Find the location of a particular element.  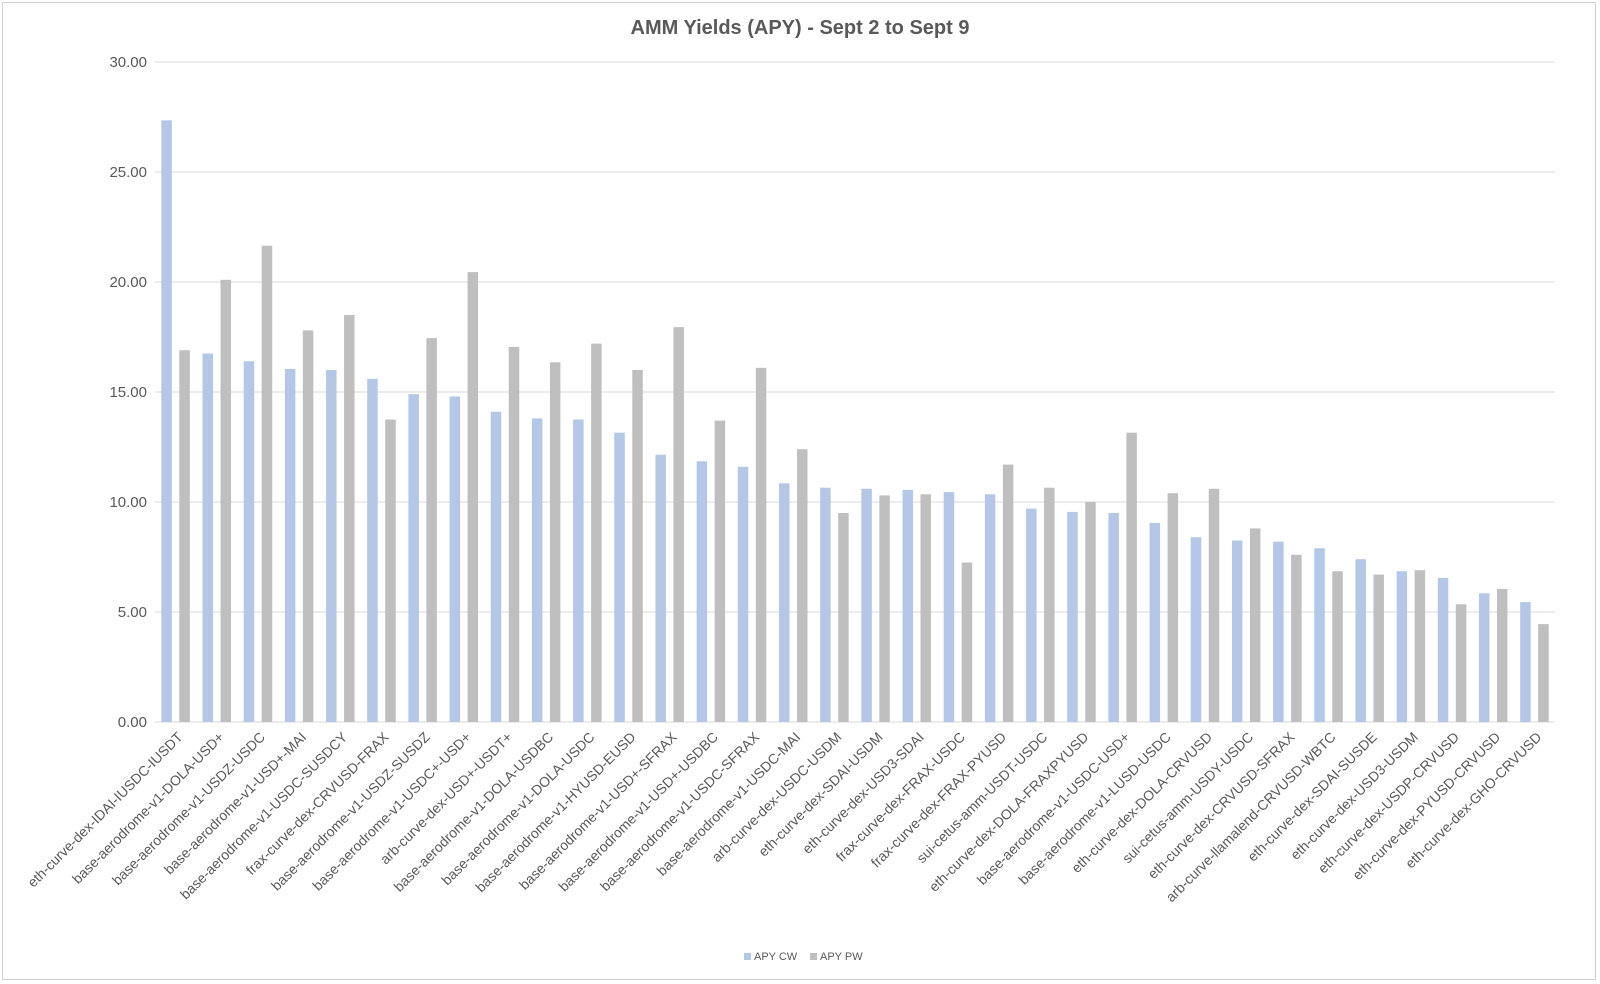

x-tick-label: base-aerodrome-v1-USDC-USD+ is located at coordinates (1053, 808).